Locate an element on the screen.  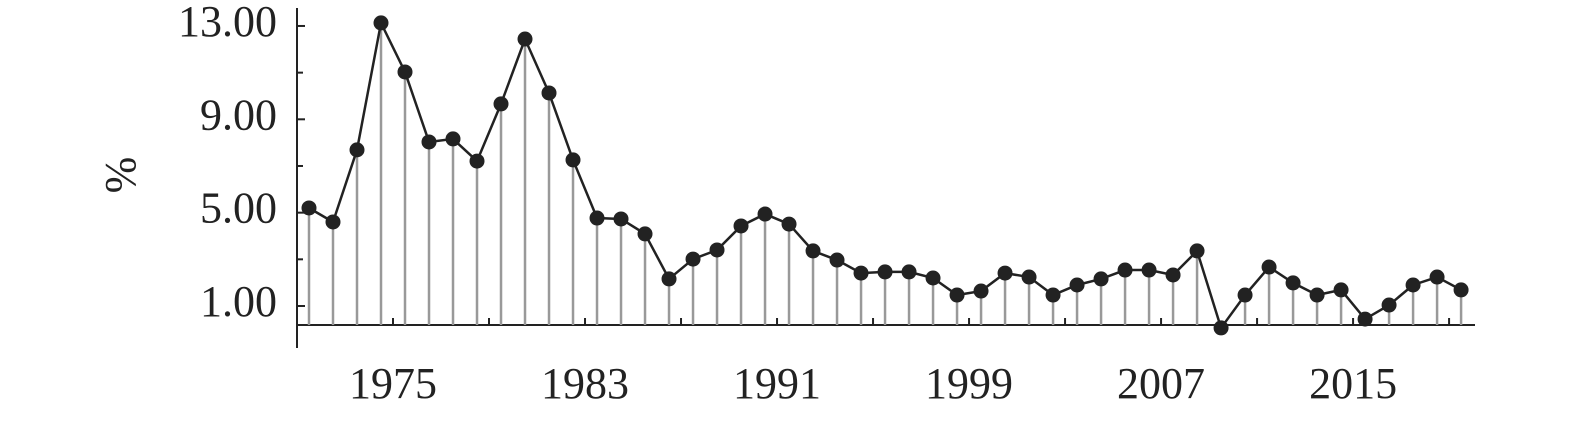
x-tick-label: 1991 is located at coordinates (777, 383).